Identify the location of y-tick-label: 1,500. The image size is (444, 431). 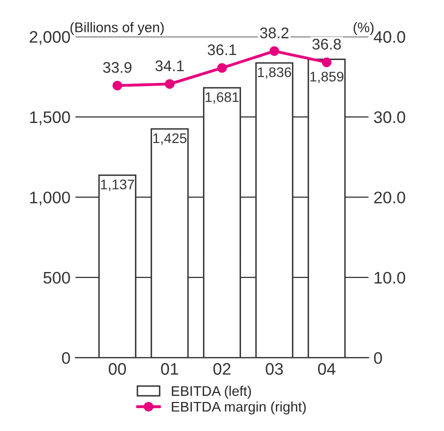
(50, 118).